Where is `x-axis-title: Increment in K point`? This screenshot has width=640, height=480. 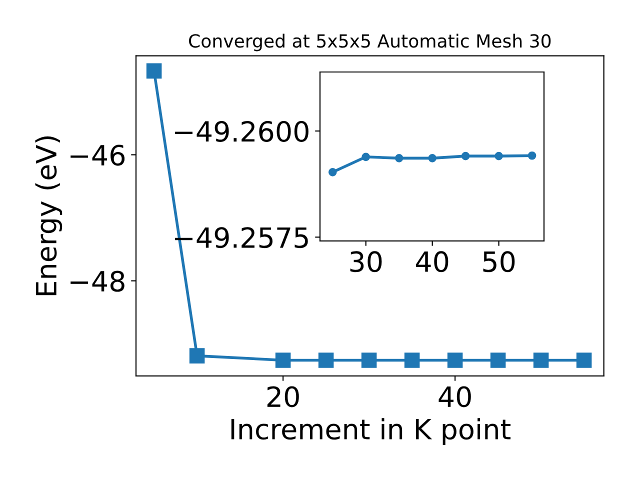 x-axis-title: Increment in K point is located at coordinates (370, 432).